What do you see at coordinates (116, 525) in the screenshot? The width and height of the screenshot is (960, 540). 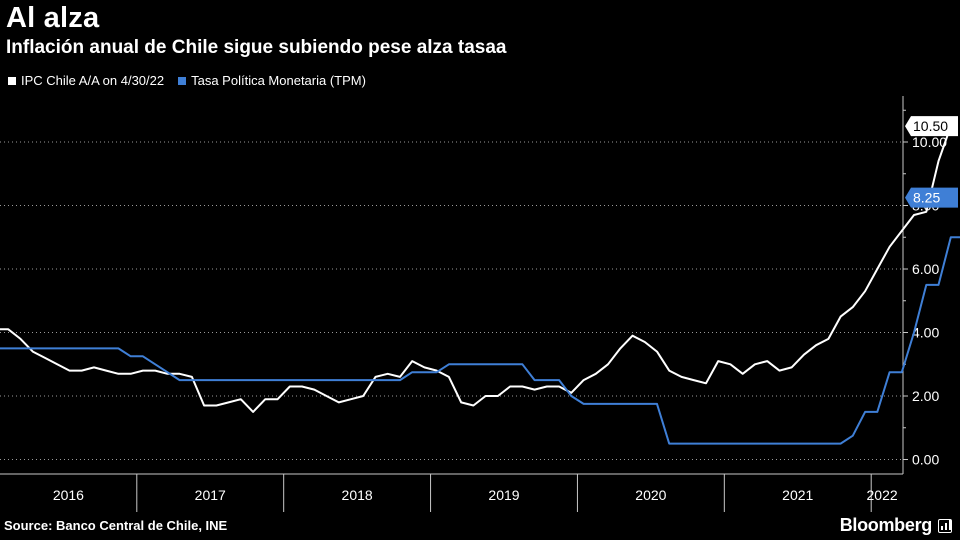 I see `source-note: Source: Banco Central de Chile, INE` at bounding box center [116, 525].